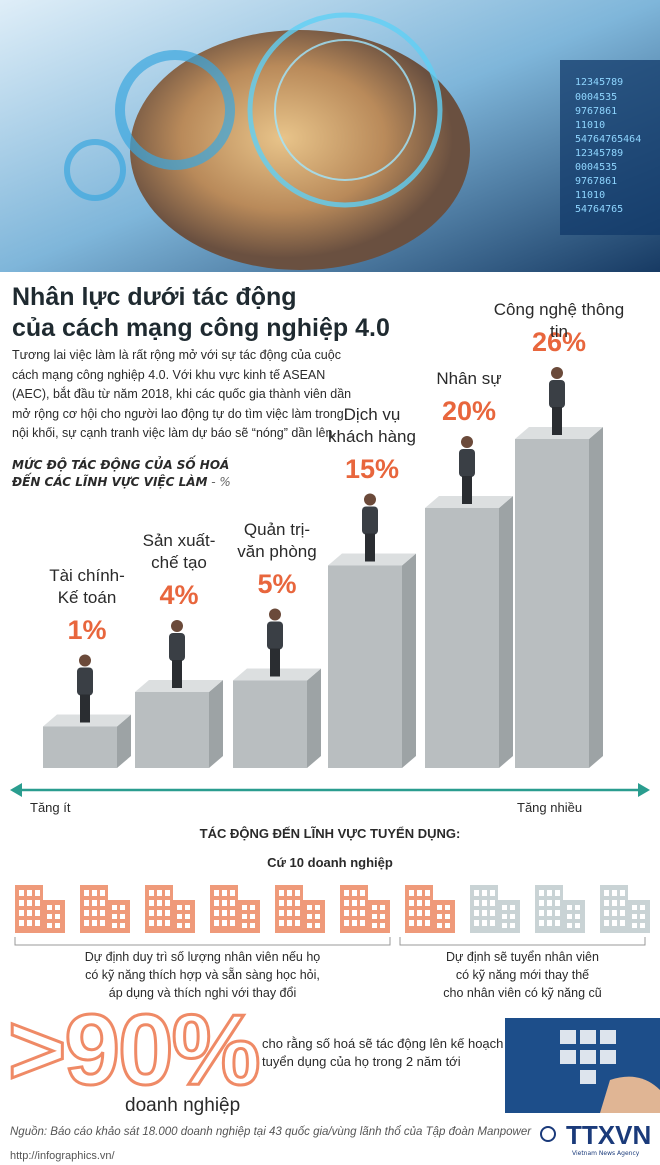  I want to click on category-label: Tài chính- Kế toán, so click(87, 586).